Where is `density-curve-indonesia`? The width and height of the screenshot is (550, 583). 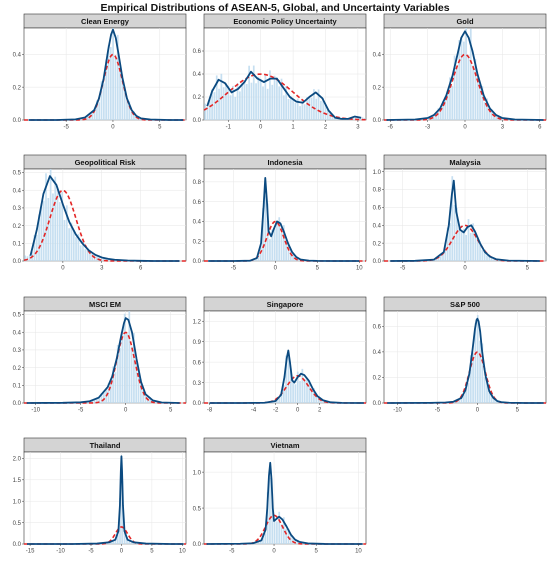
density-curve-indonesia is located at coordinates (284, 219).